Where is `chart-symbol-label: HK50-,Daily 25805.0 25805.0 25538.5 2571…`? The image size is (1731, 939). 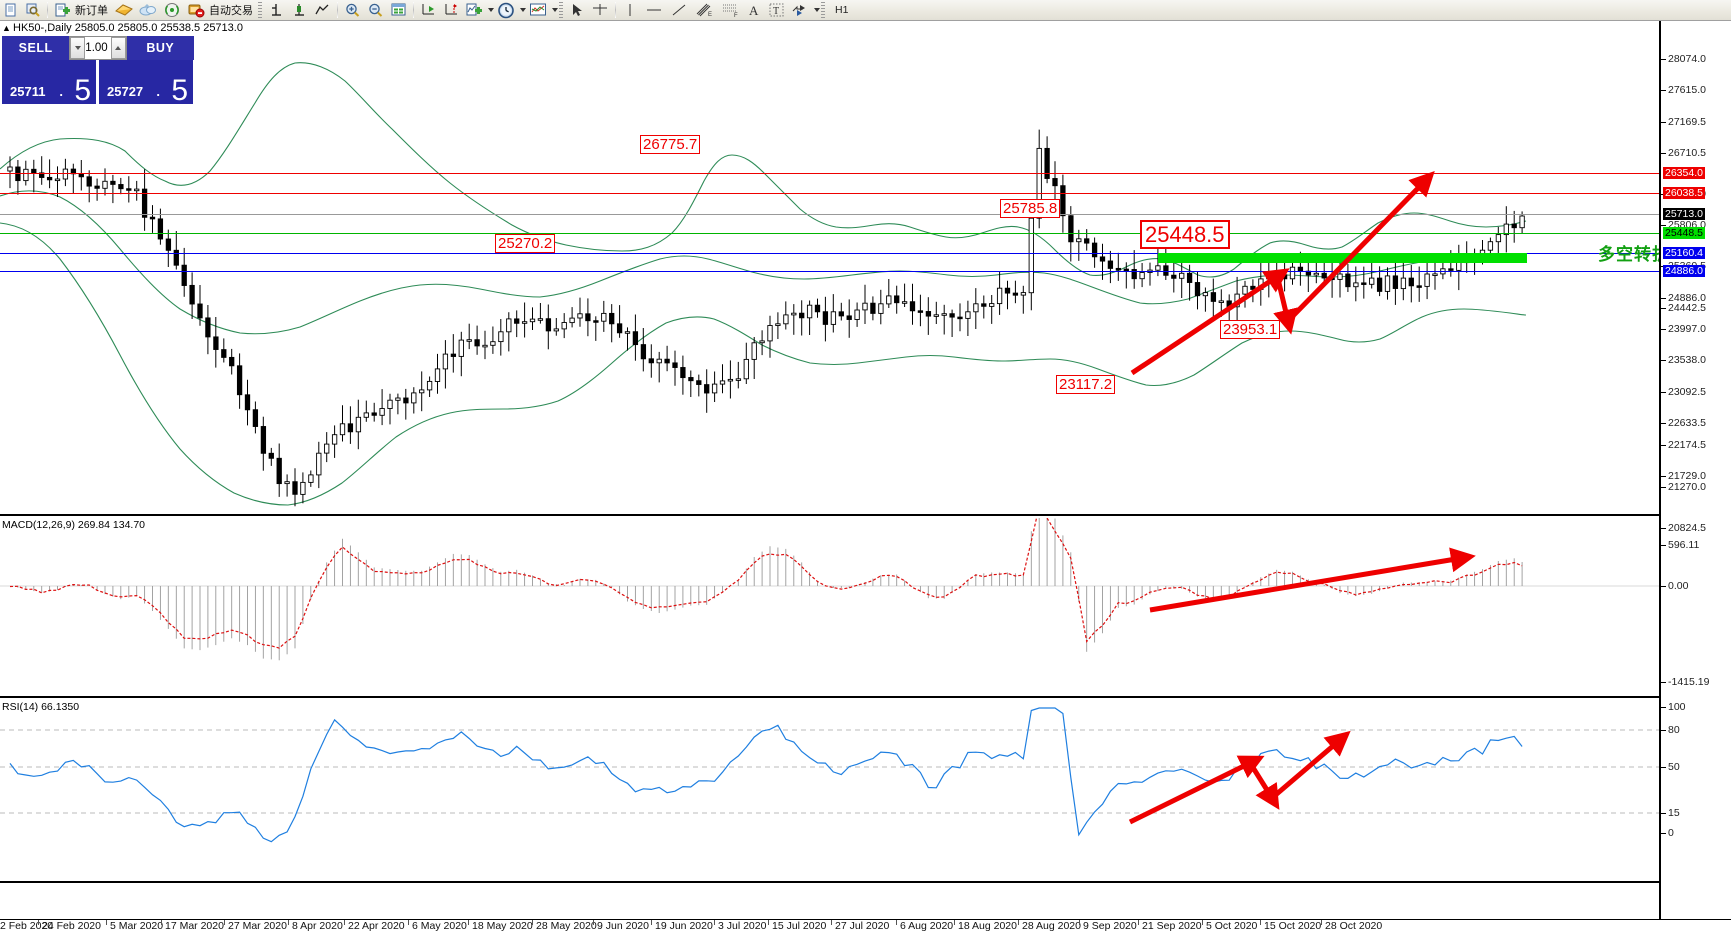
chart-symbol-label: HK50-,Daily 25805.0 25805.0 25538.5 2571… is located at coordinates (128, 28).